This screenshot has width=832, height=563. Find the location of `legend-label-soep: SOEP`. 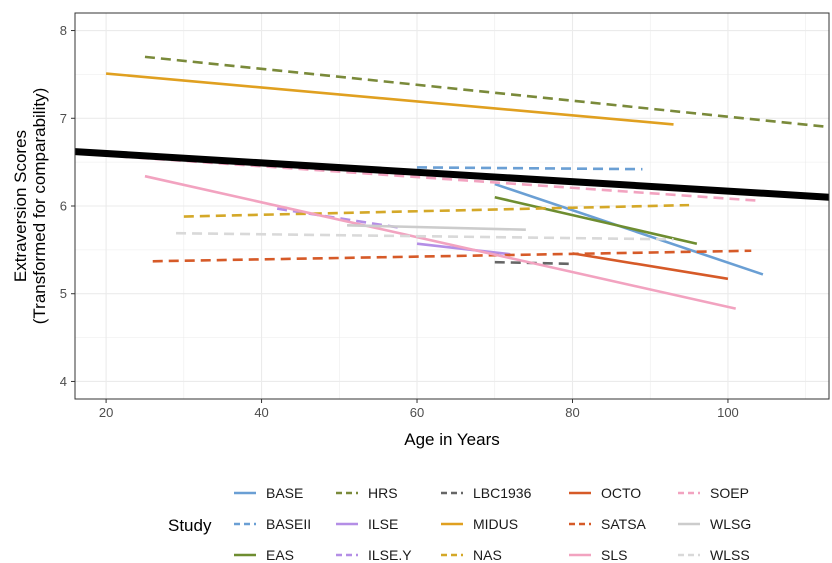

legend-label-soep: SOEP is located at coordinates (729, 493).